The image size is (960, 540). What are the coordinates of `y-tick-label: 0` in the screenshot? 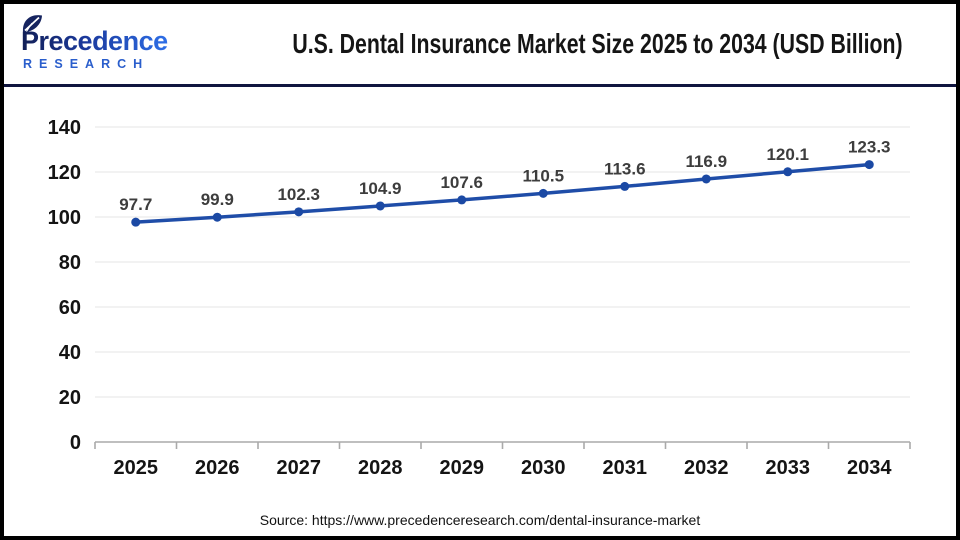 It's located at (75, 443).